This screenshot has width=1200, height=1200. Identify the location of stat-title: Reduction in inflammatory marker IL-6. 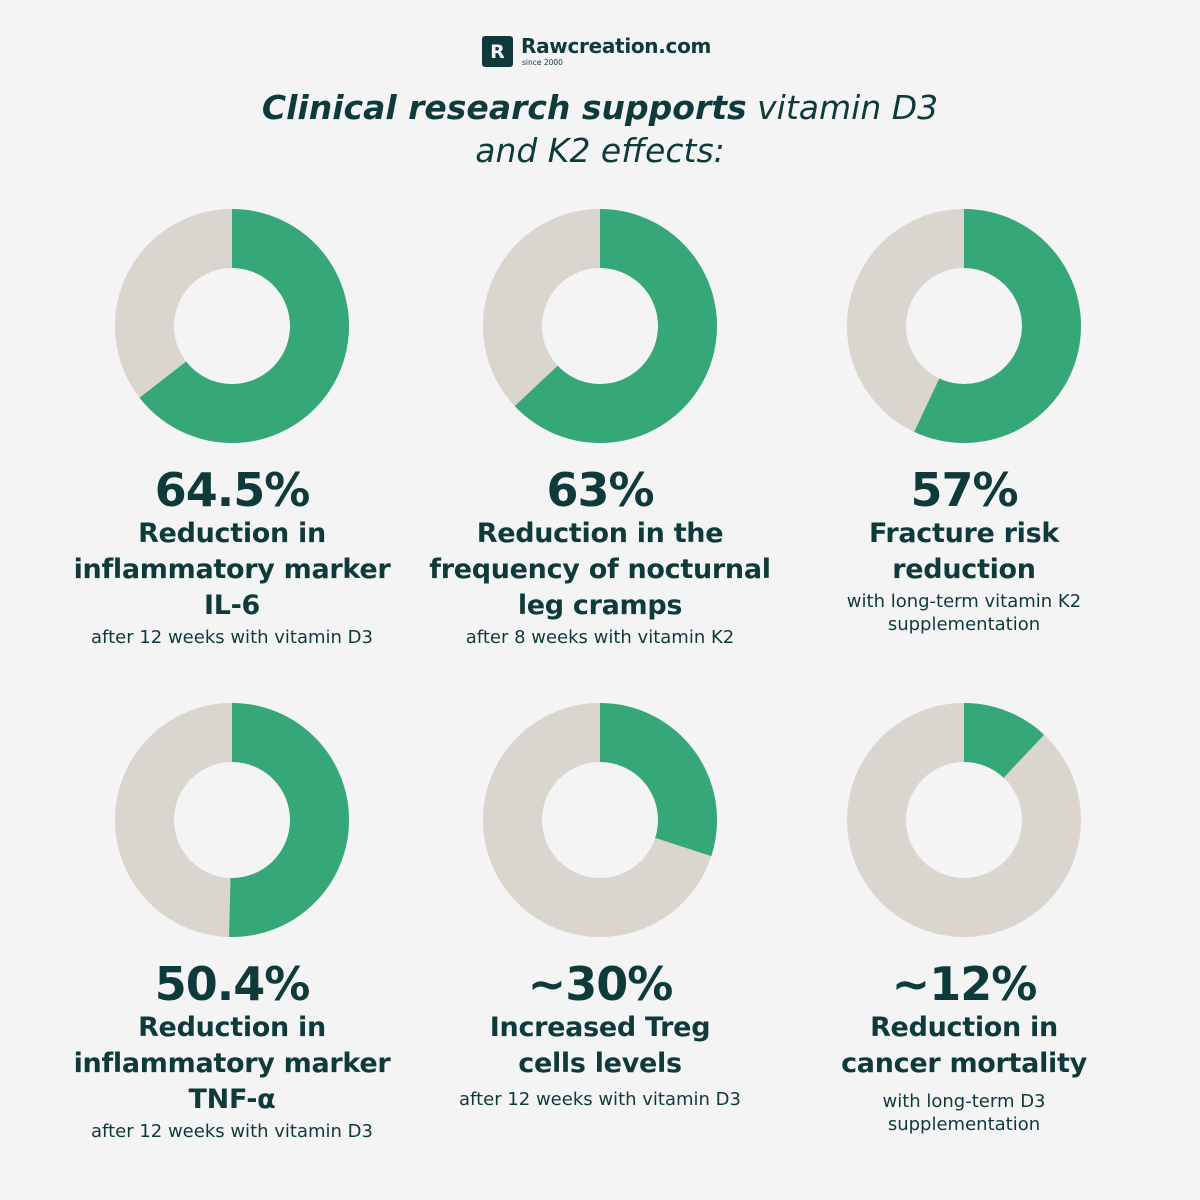
(232, 569).